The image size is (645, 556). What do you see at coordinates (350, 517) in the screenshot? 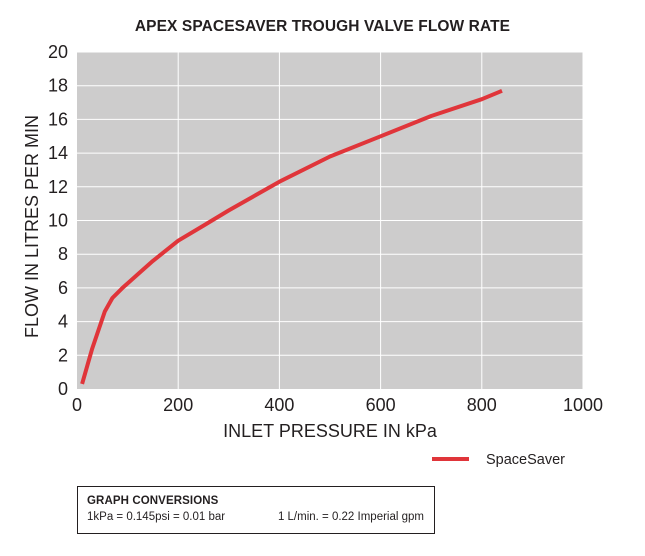
I see `flow-conversion: 1 L/min. = 0.22 Imperial gpm` at bounding box center [350, 517].